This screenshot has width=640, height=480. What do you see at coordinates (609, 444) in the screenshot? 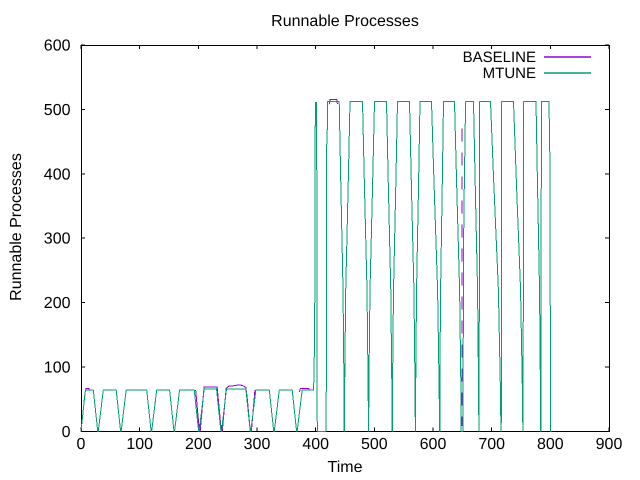
I see `svg-text: 900` at bounding box center [609, 444].